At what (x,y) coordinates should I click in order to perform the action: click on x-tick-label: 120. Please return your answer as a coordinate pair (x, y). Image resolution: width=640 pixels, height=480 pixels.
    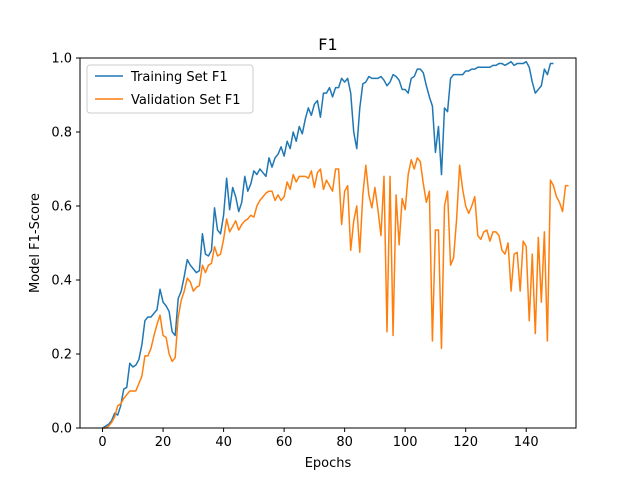
    Looking at the image, I should click on (465, 442).